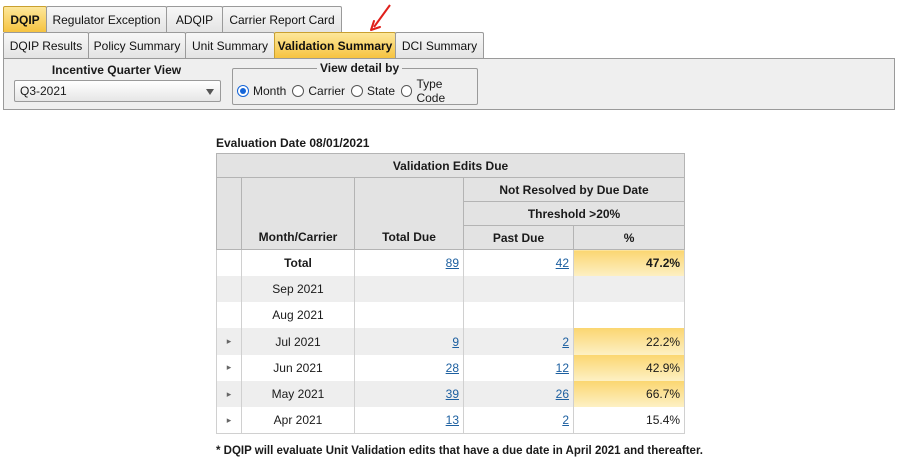 The height and width of the screenshot is (467, 900). Describe the element at coordinates (25, 19) in the screenshot. I see `tab-dqip: DQIP` at that location.